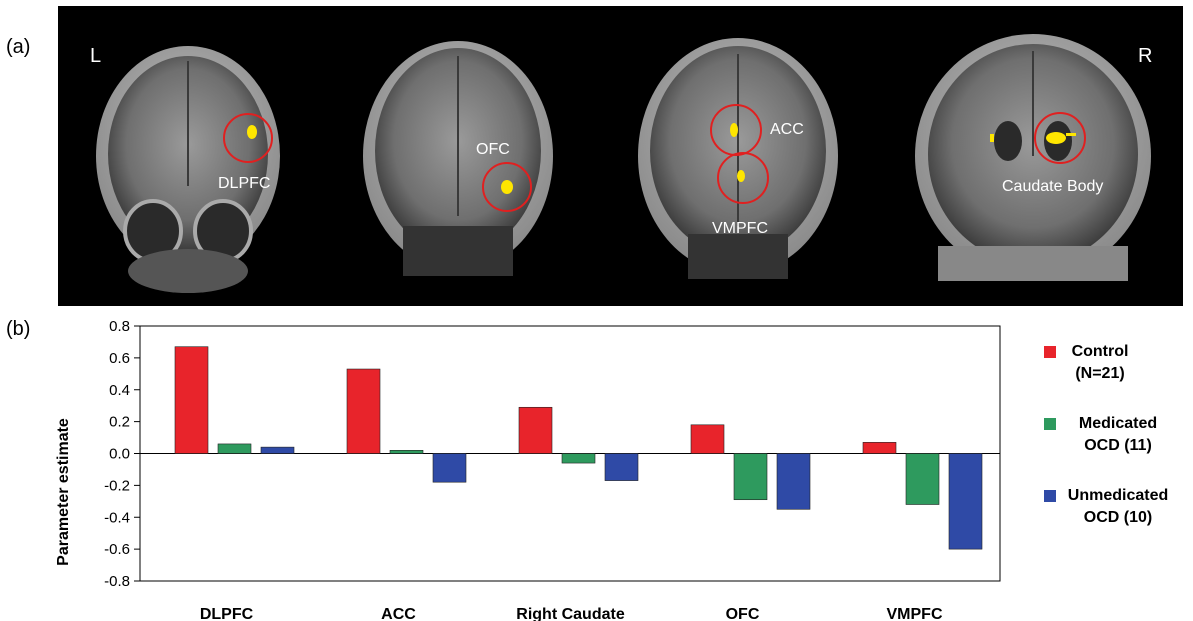  I want to click on legend-label: (N=21), so click(1099, 373).